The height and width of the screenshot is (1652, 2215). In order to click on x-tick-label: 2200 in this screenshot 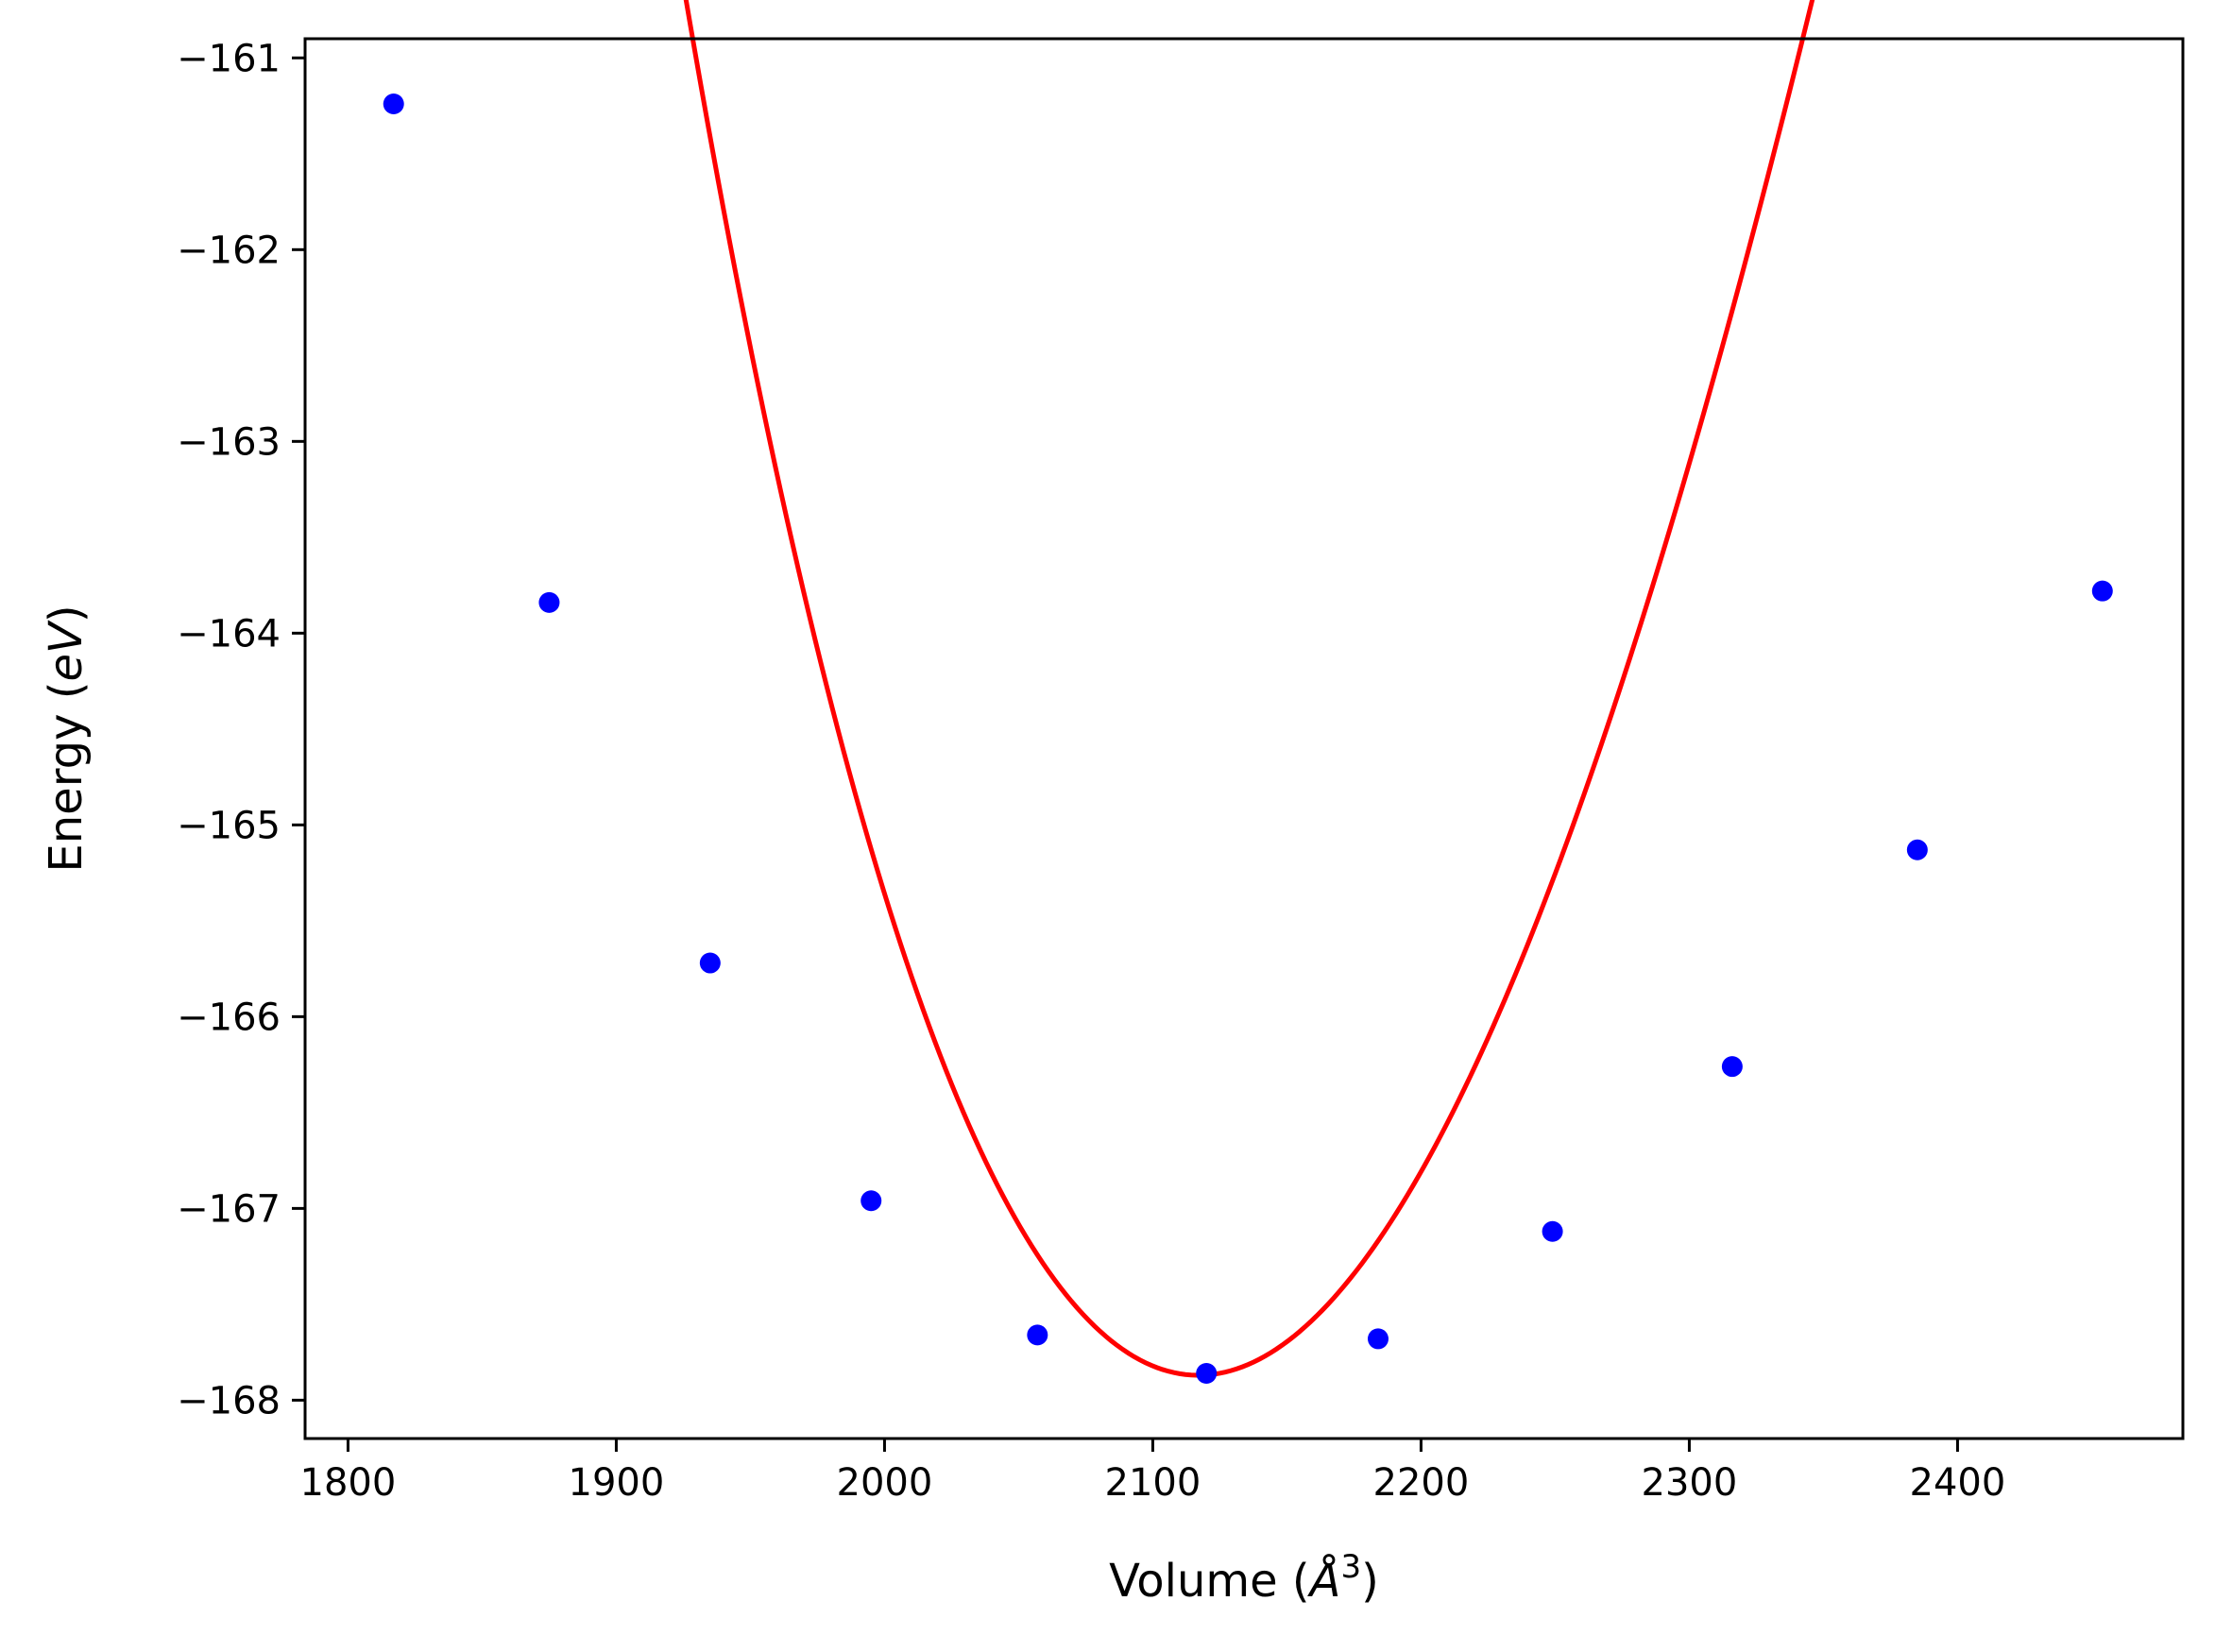, I will do `click(1421, 1483)`.